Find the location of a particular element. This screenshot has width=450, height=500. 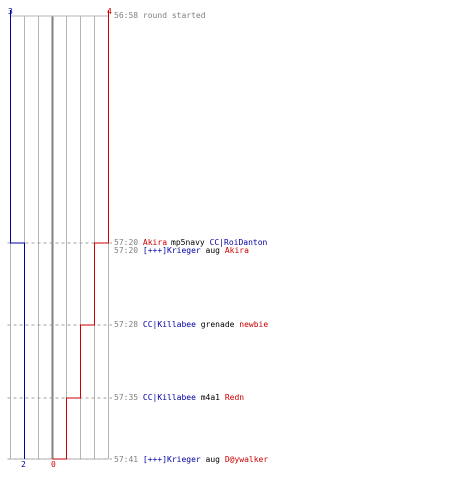

timestamp: 56:58 is located at coordinates (126, 15).